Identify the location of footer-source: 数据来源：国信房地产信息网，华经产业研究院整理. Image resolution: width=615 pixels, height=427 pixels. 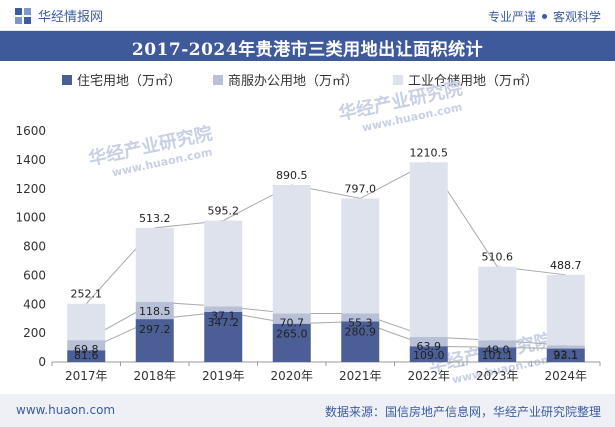
(462, 412).